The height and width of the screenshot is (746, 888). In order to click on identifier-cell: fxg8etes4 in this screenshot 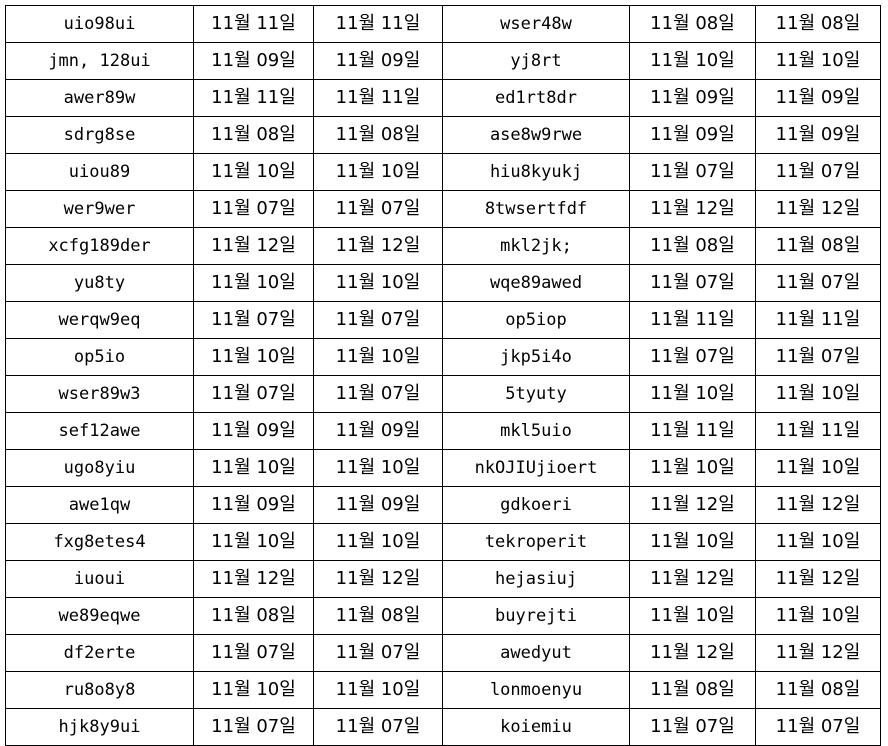, I will do `click(99, 542)`.